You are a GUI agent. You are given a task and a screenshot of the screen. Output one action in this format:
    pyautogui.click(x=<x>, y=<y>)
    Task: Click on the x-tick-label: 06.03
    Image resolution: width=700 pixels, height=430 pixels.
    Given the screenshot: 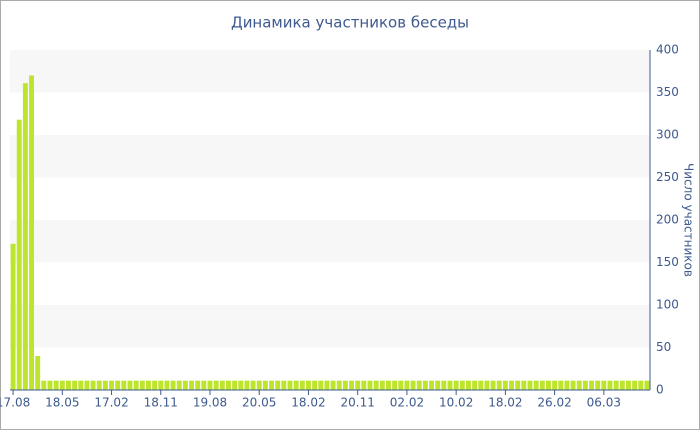 What is the action you would take?
    pyautogui.click(x=604, y=403)
    